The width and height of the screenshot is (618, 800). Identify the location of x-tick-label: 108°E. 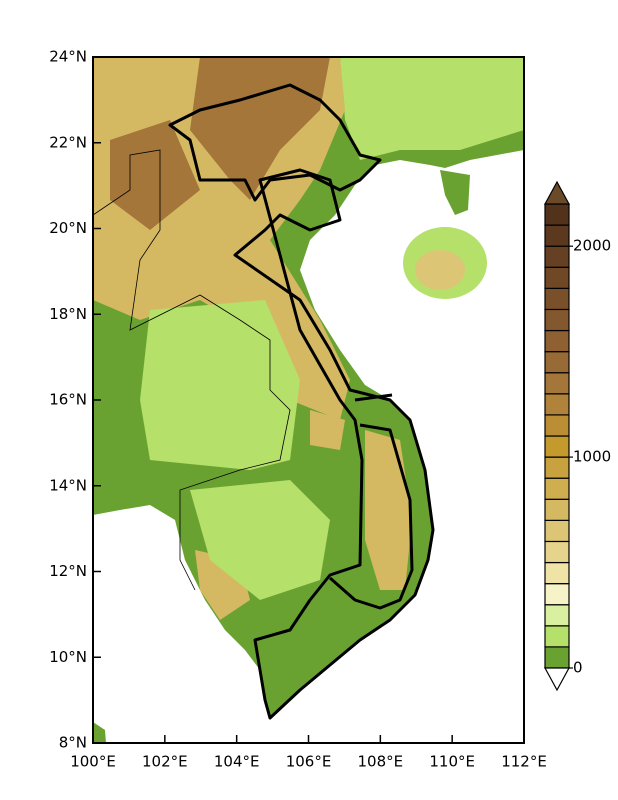
(381, 762).